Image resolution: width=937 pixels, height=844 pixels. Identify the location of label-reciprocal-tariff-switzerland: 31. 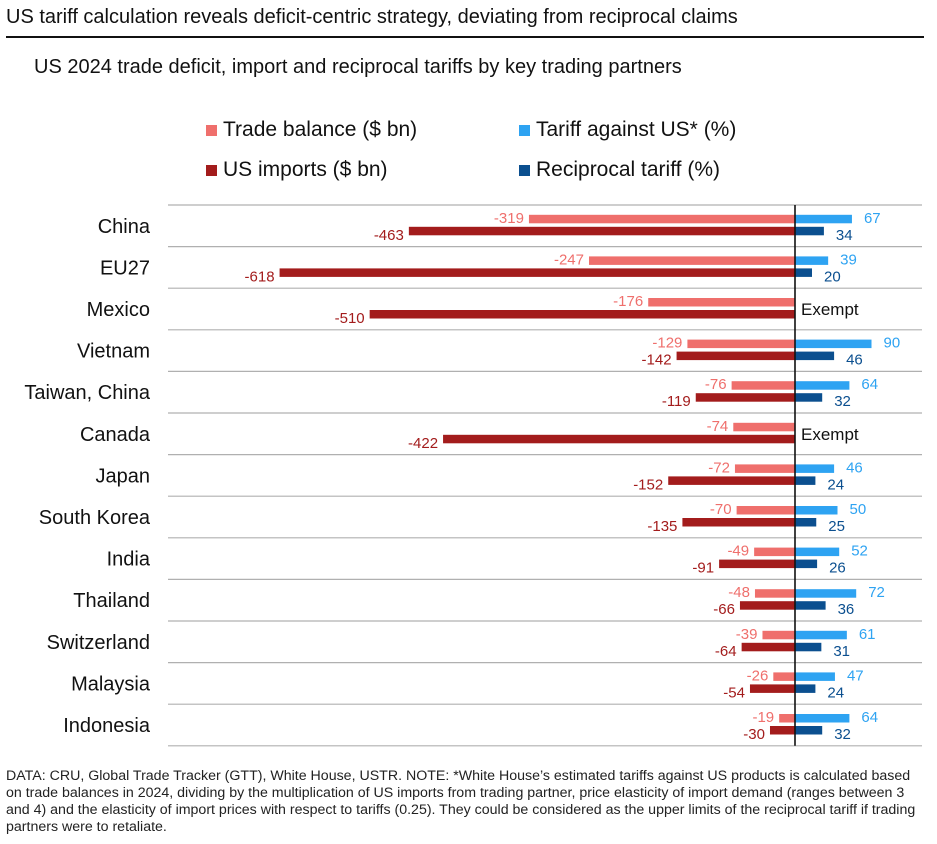
(841, 651).